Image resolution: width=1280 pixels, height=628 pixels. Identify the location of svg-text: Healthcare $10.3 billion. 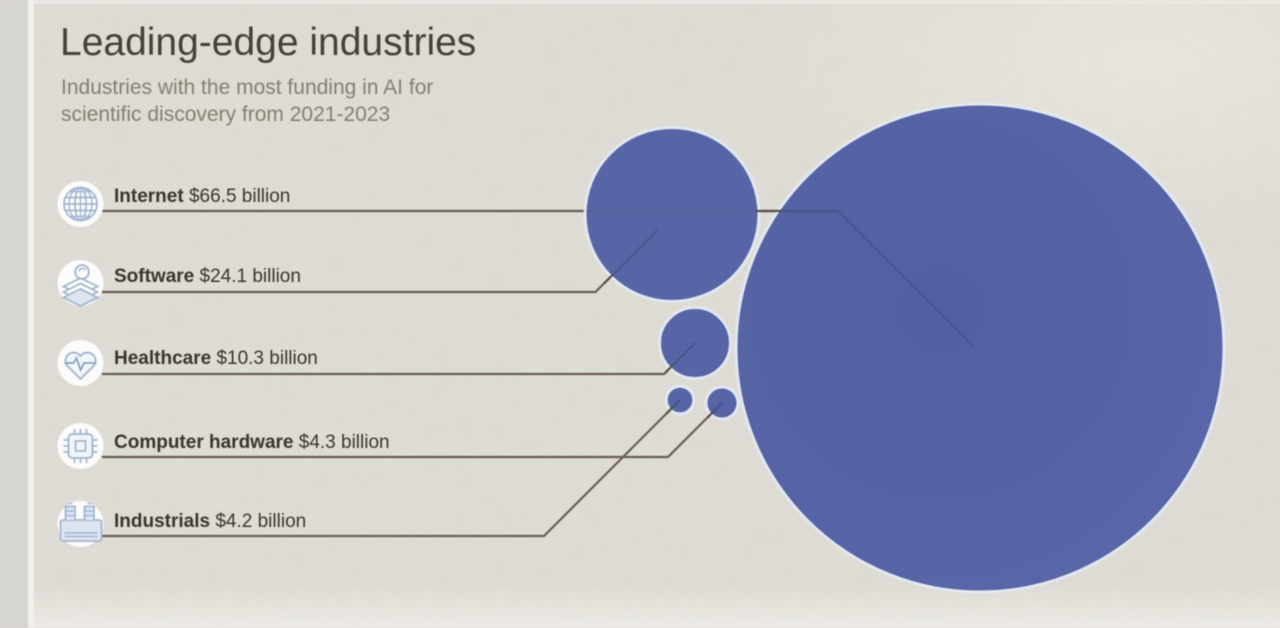
(216, 358).